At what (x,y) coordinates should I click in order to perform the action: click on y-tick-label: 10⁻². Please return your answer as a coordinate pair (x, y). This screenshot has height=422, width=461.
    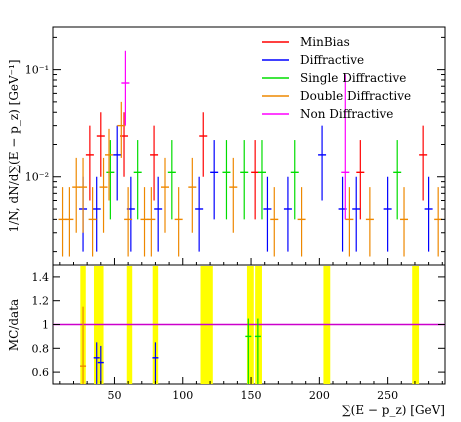
    Looking at the image, I should click on (37, 177).